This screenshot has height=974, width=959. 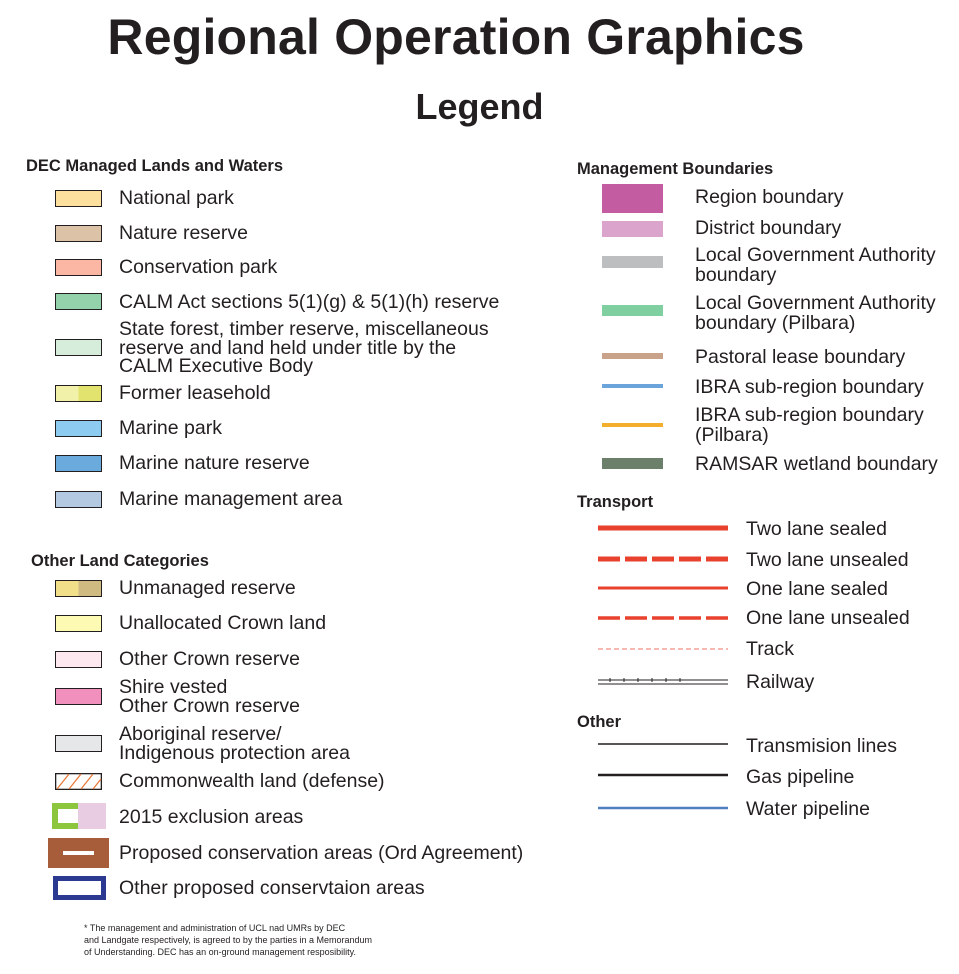 What do you see at coordinates (78, 463) in the screenshot?
I see `marine-nature-reserve-swatch` at bounding box center [78, 463].